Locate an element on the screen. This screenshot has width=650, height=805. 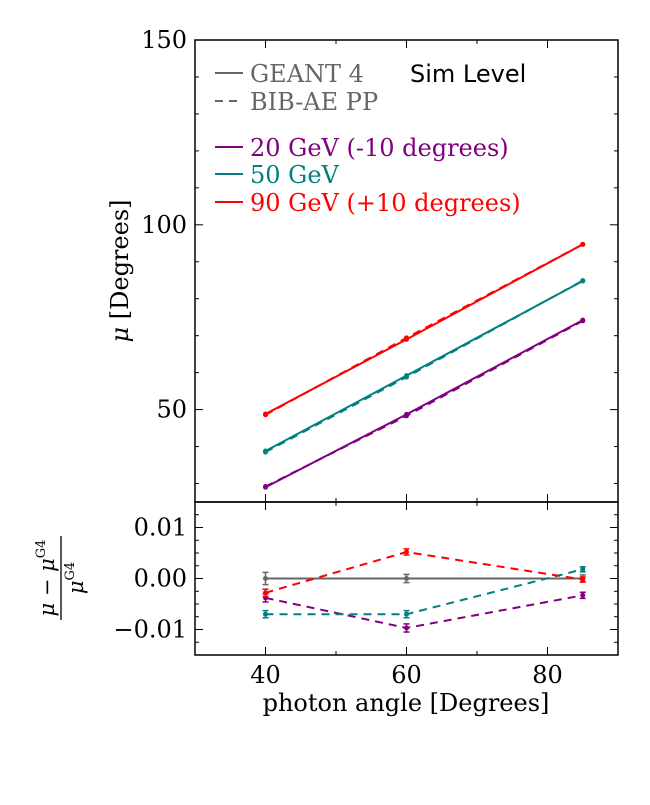
legend-geant4-label: GEANT 4 is located at coordinates (307, 74).